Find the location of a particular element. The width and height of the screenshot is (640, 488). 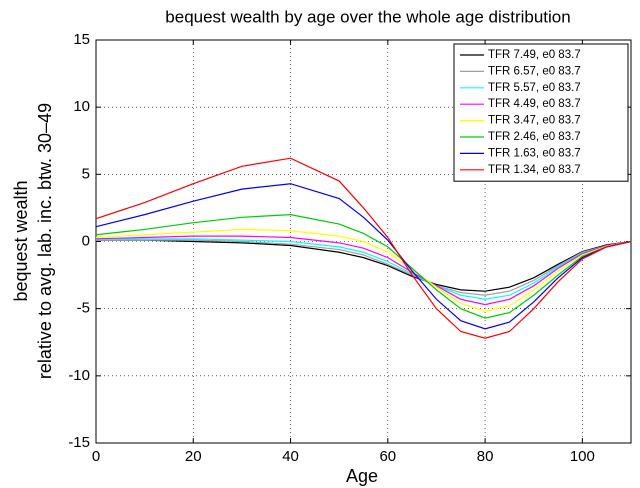

legend-label: TFR 2.46, e0 83.7 is located at coordinates (534, 137).